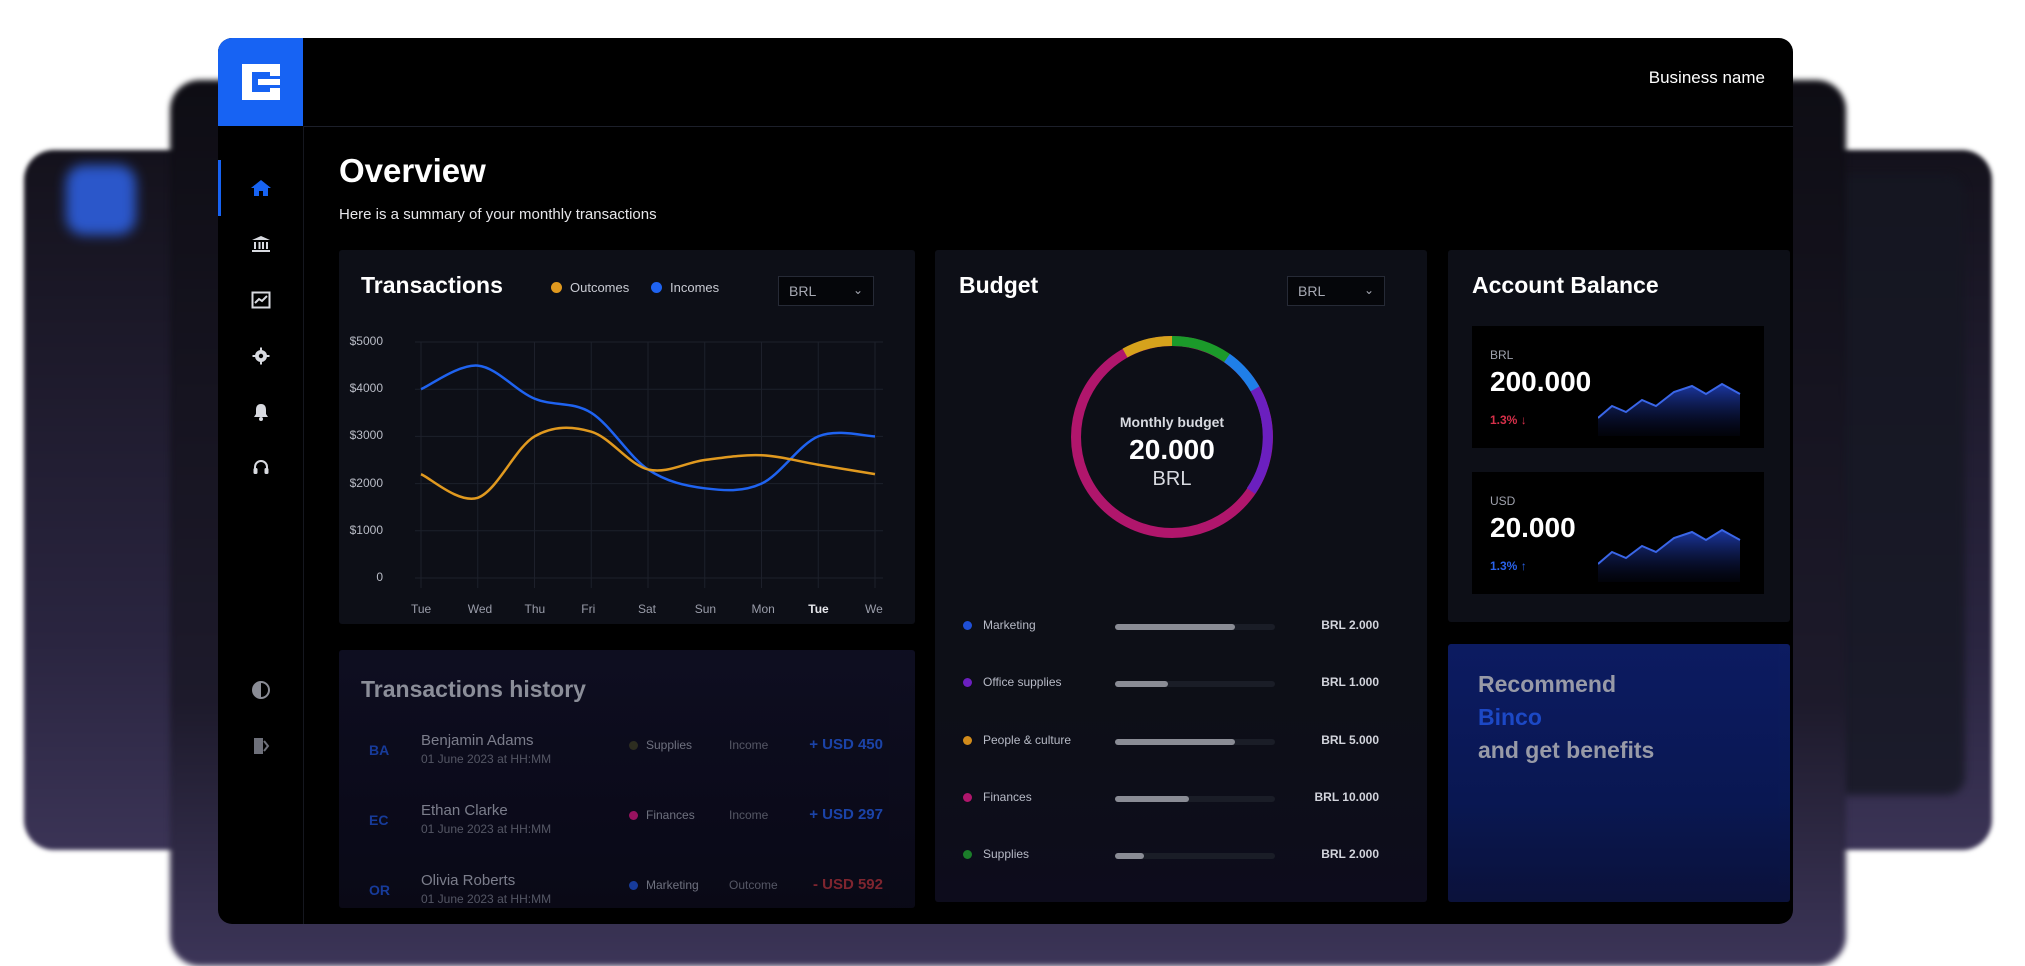  Describe the element at coordinates (1508, 566) in the screenshot. I see `balance-change: 1.3% ↑` at that location.